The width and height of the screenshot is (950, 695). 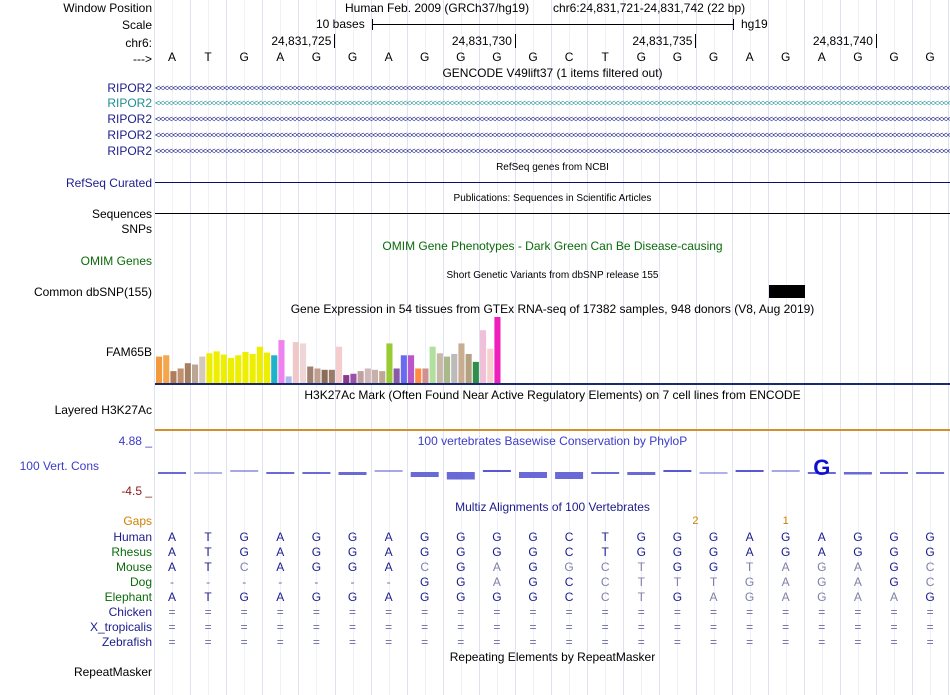 What do you see at coordinates (340, 24) in the screenshot?
I see `scale-bar-text: 10 bases` at bounding box center [340, 24].